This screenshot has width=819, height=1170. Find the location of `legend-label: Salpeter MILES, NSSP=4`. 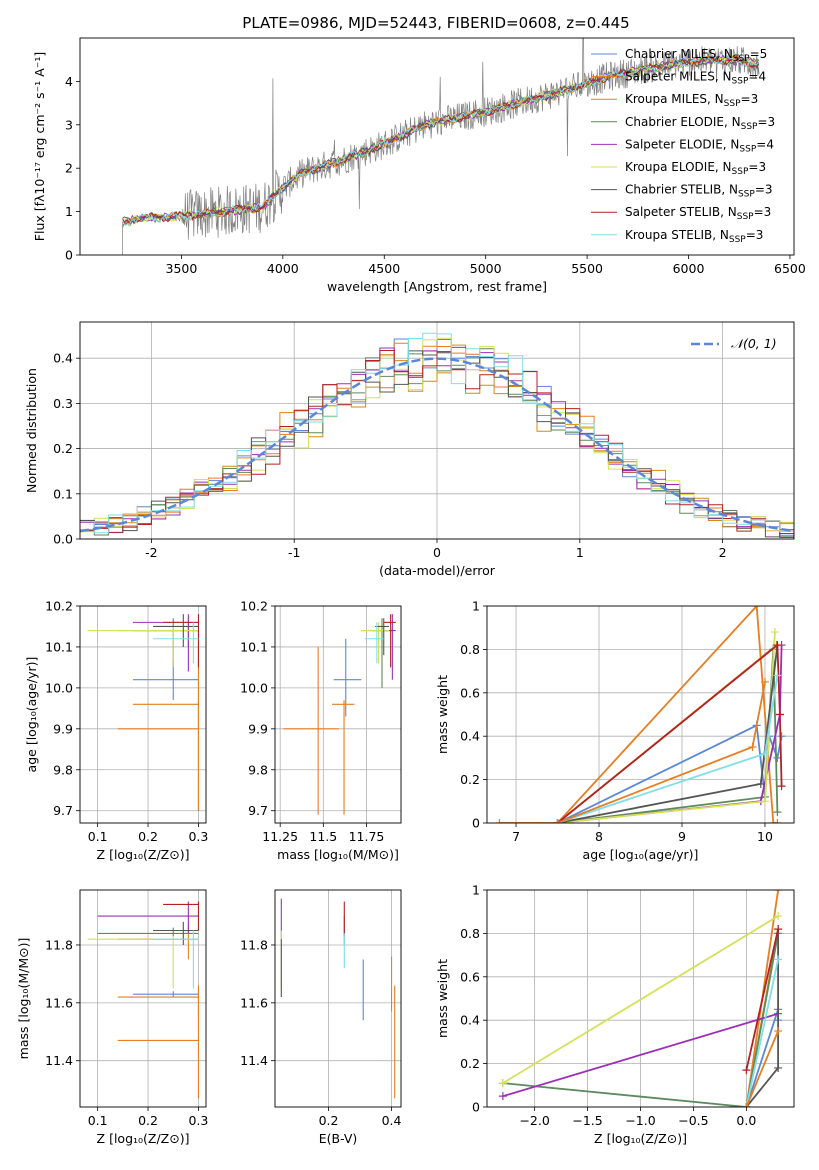

legend-label: Salpeter MILES, NSSP=4 is located at coordinates (695, 78).